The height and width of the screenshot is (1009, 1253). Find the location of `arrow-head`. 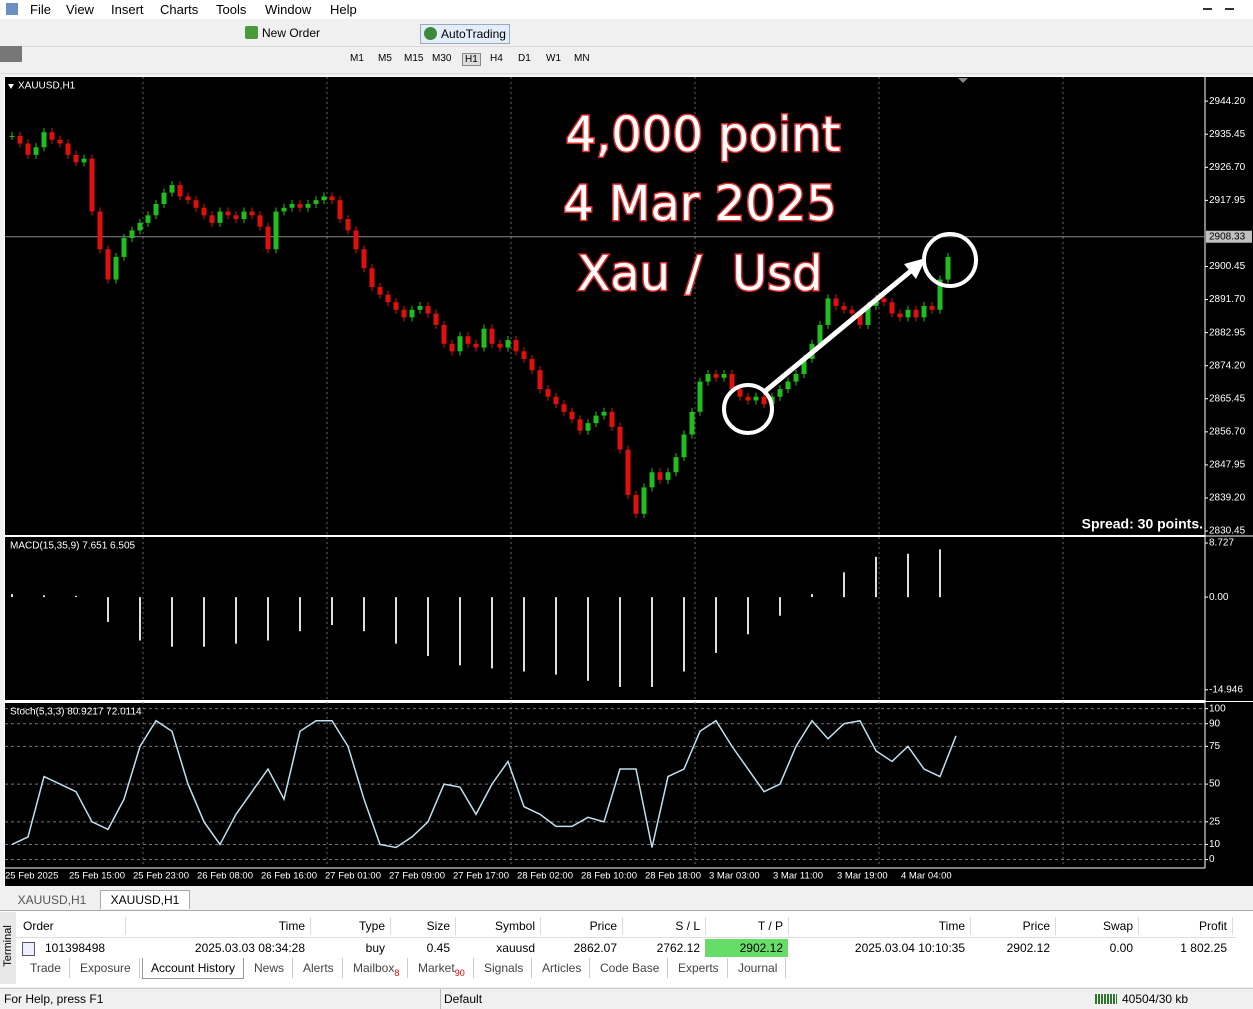

arrow-head is located at coordinates (915, 268).